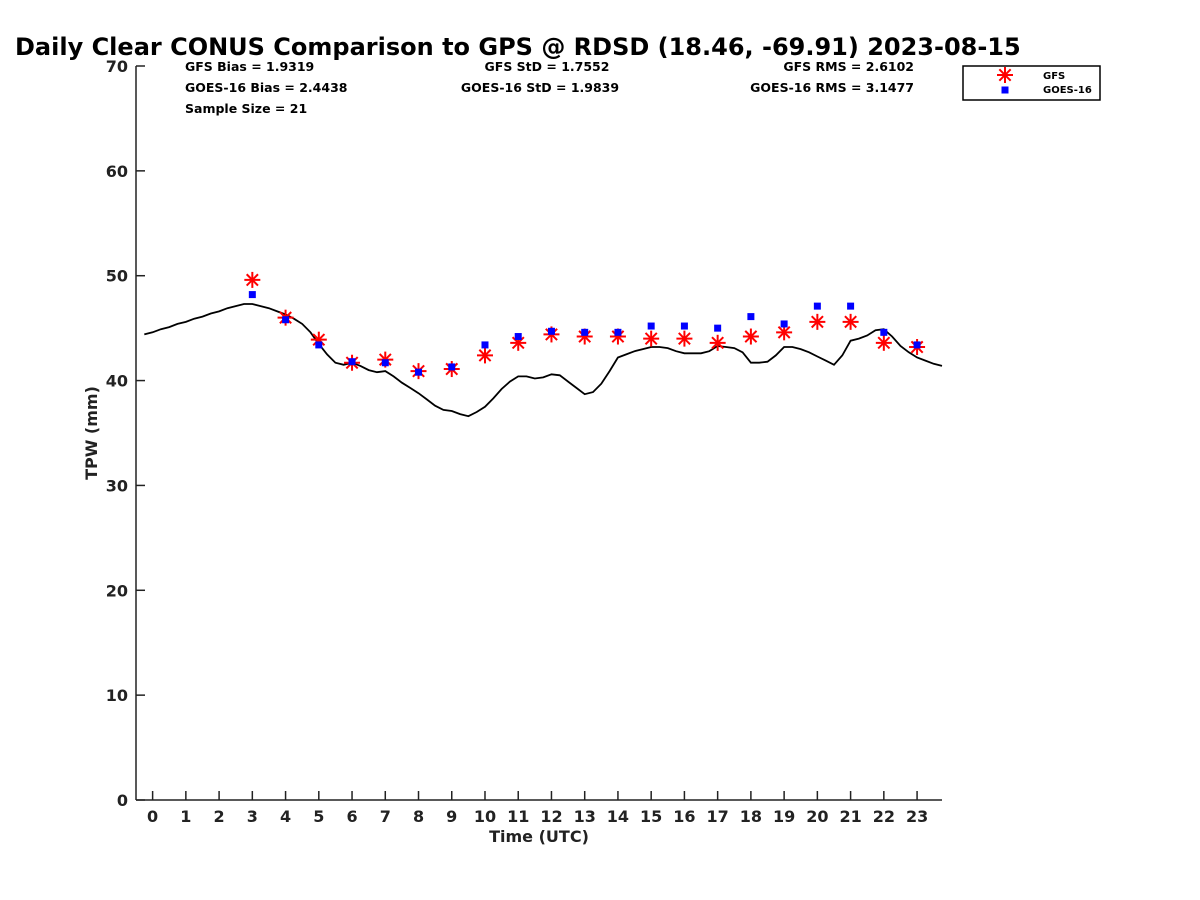 Image resolution: width=1200 pixels, height=900 pixels. Describe the element at coordinates (539, 836) in the screenshot. I see `x-axis-label: Time (UTC)` at that location.